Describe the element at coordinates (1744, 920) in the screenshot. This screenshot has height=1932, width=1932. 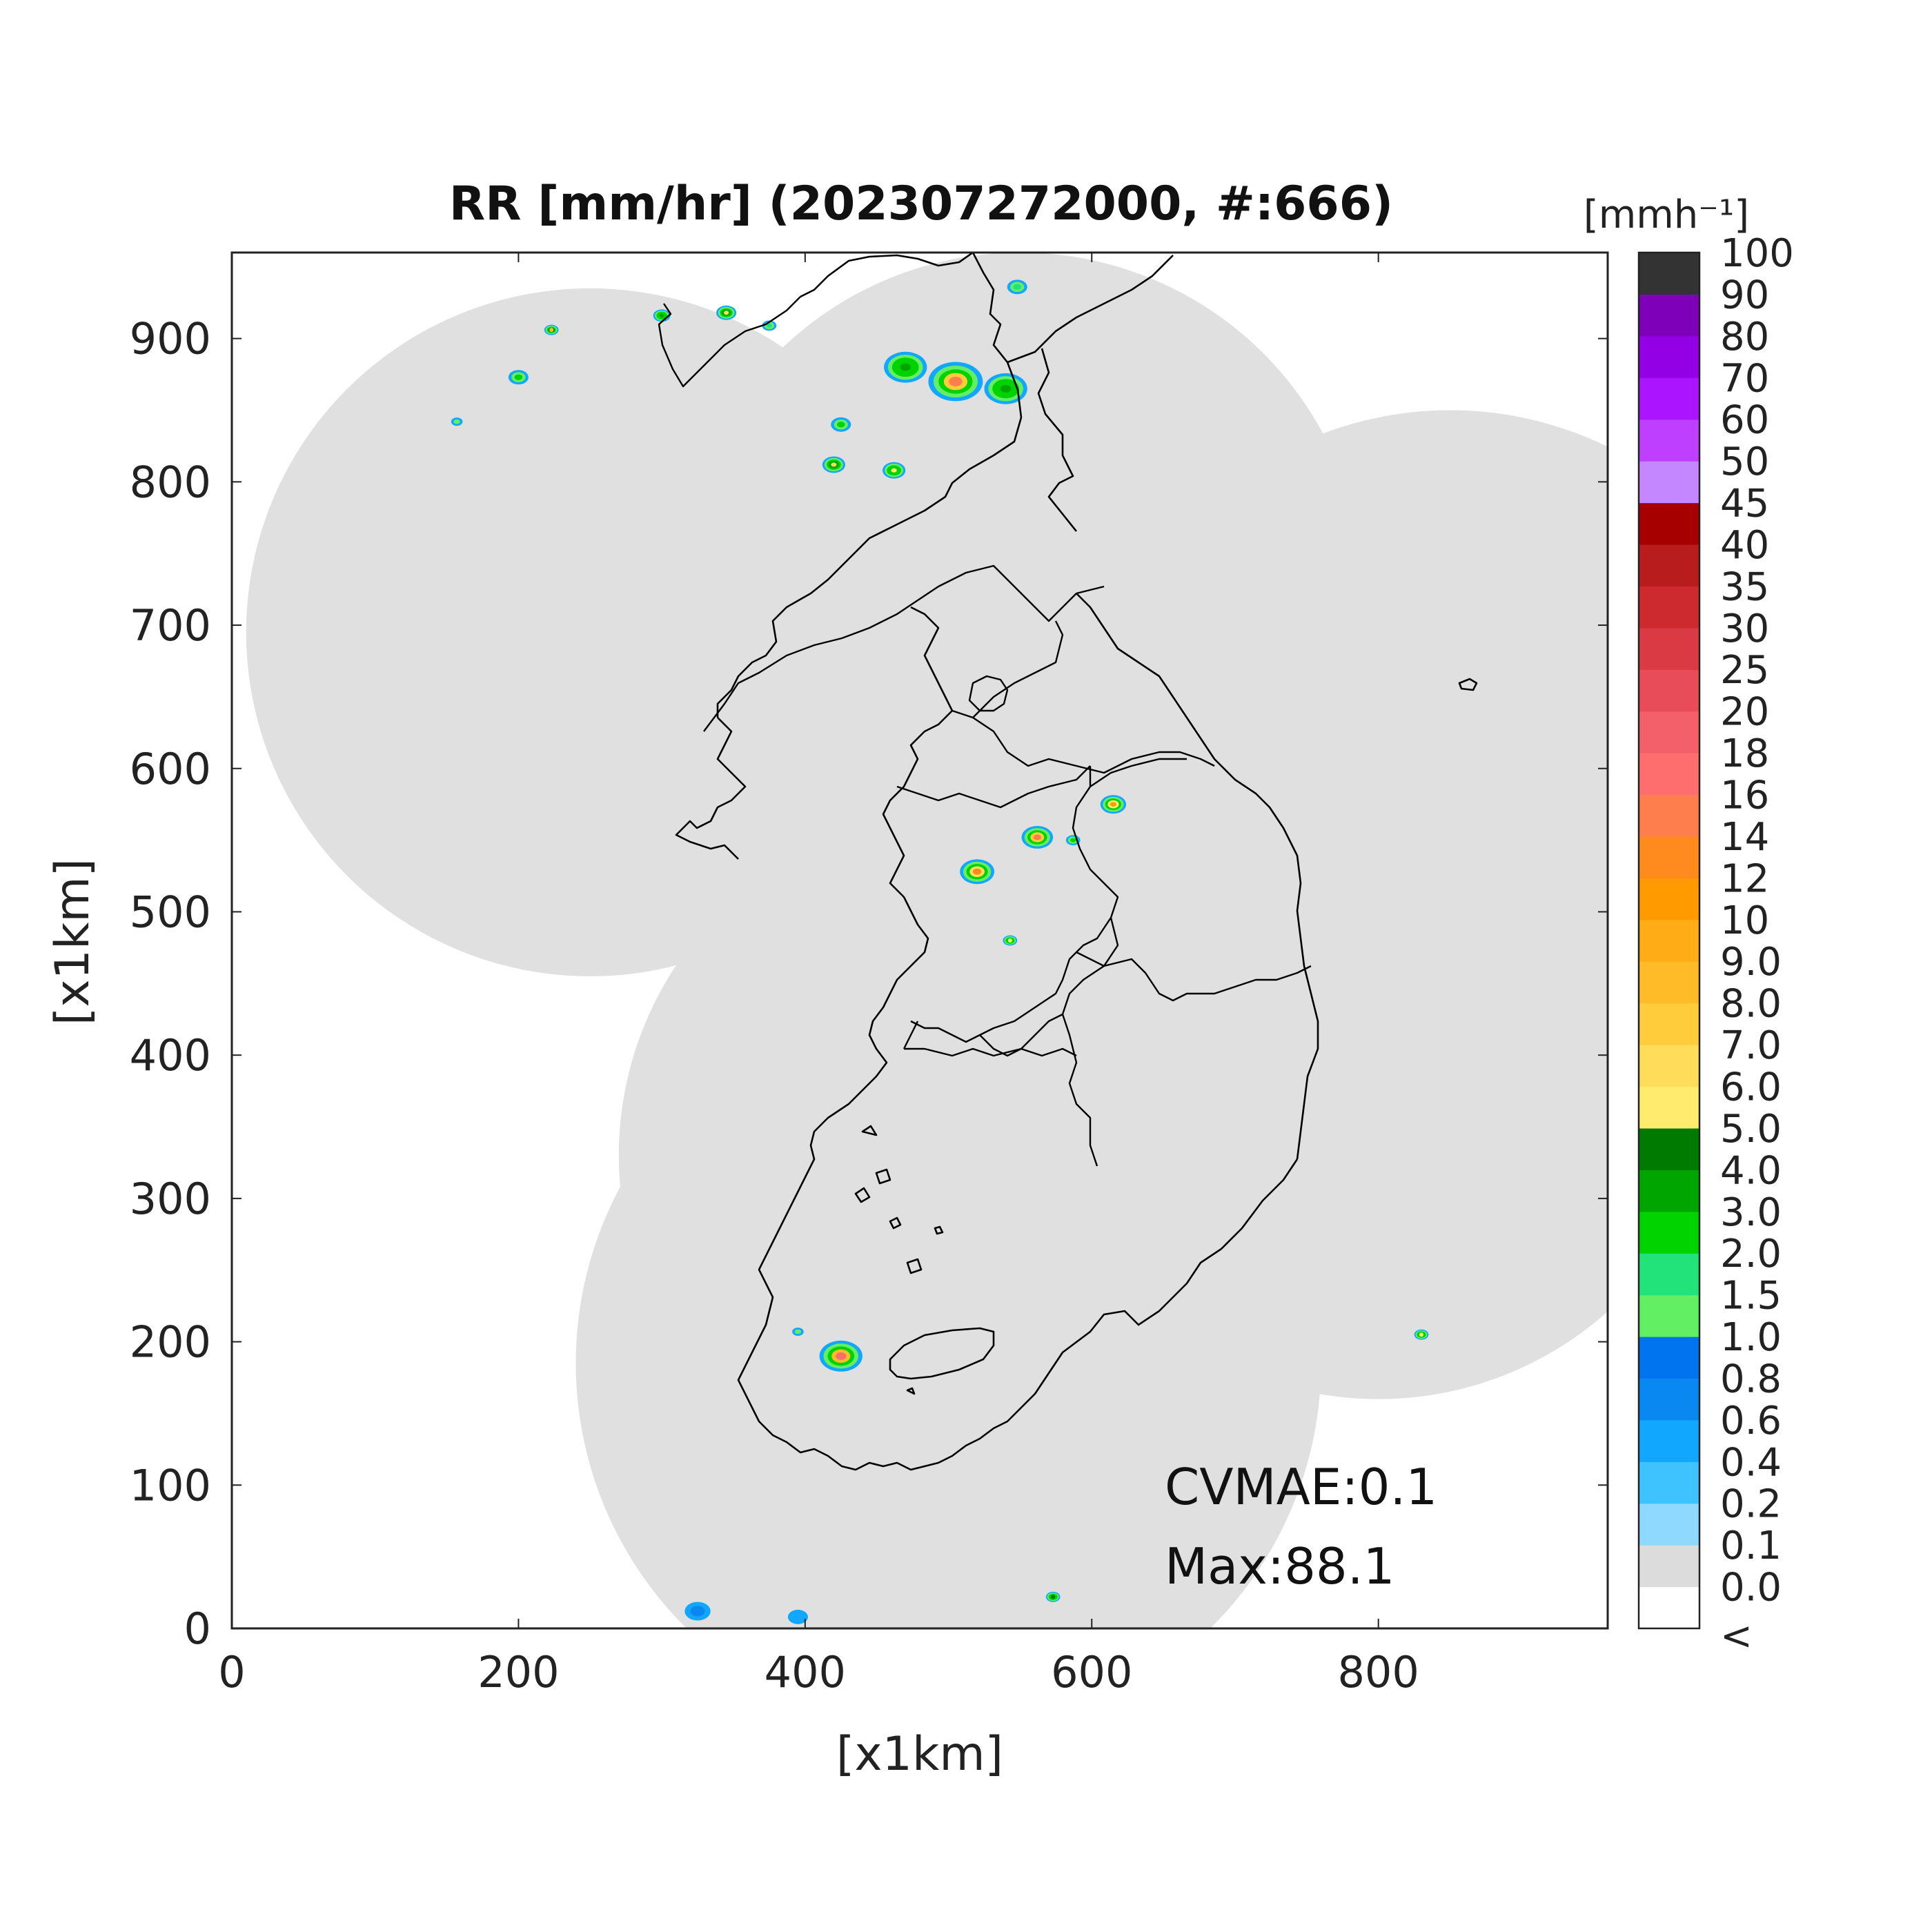
I see `colorbar-tick-label: 10` at that location.